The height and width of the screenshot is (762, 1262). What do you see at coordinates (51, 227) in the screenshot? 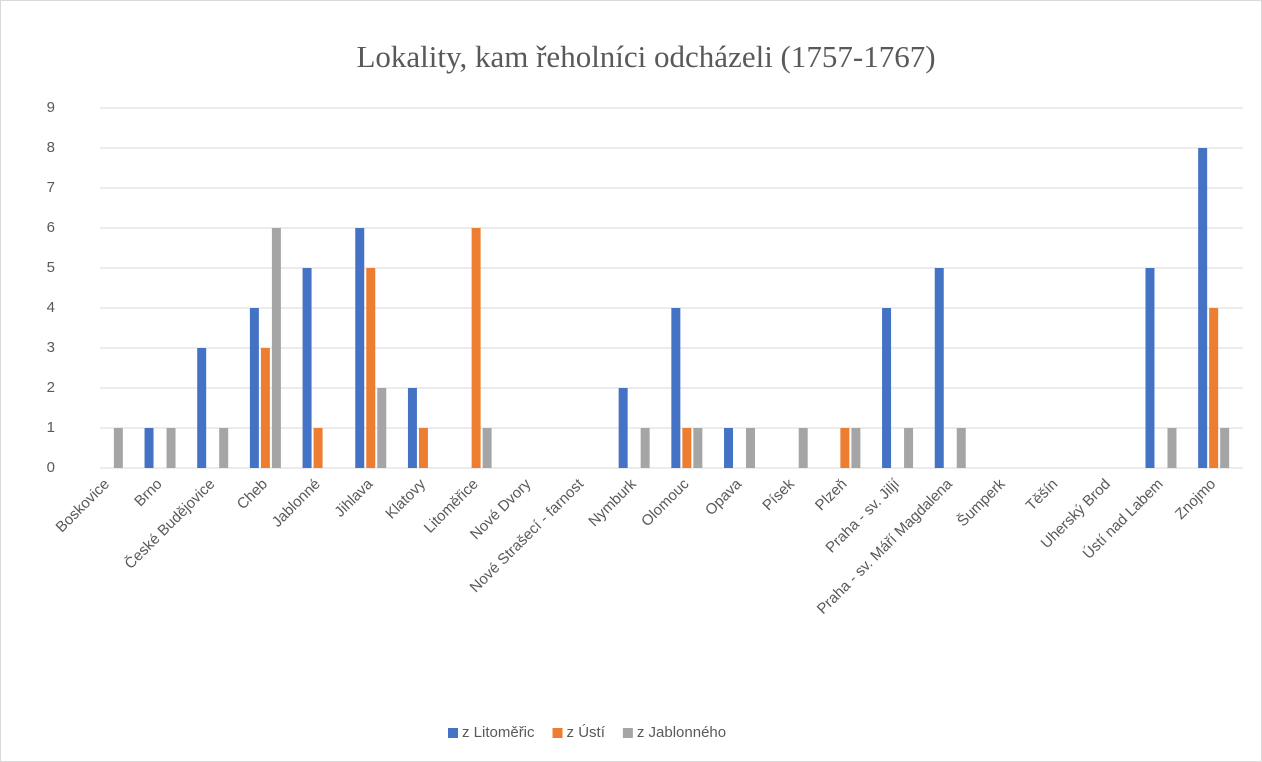
I see `y-tick-label: 6` at bounding box center [51, 227].